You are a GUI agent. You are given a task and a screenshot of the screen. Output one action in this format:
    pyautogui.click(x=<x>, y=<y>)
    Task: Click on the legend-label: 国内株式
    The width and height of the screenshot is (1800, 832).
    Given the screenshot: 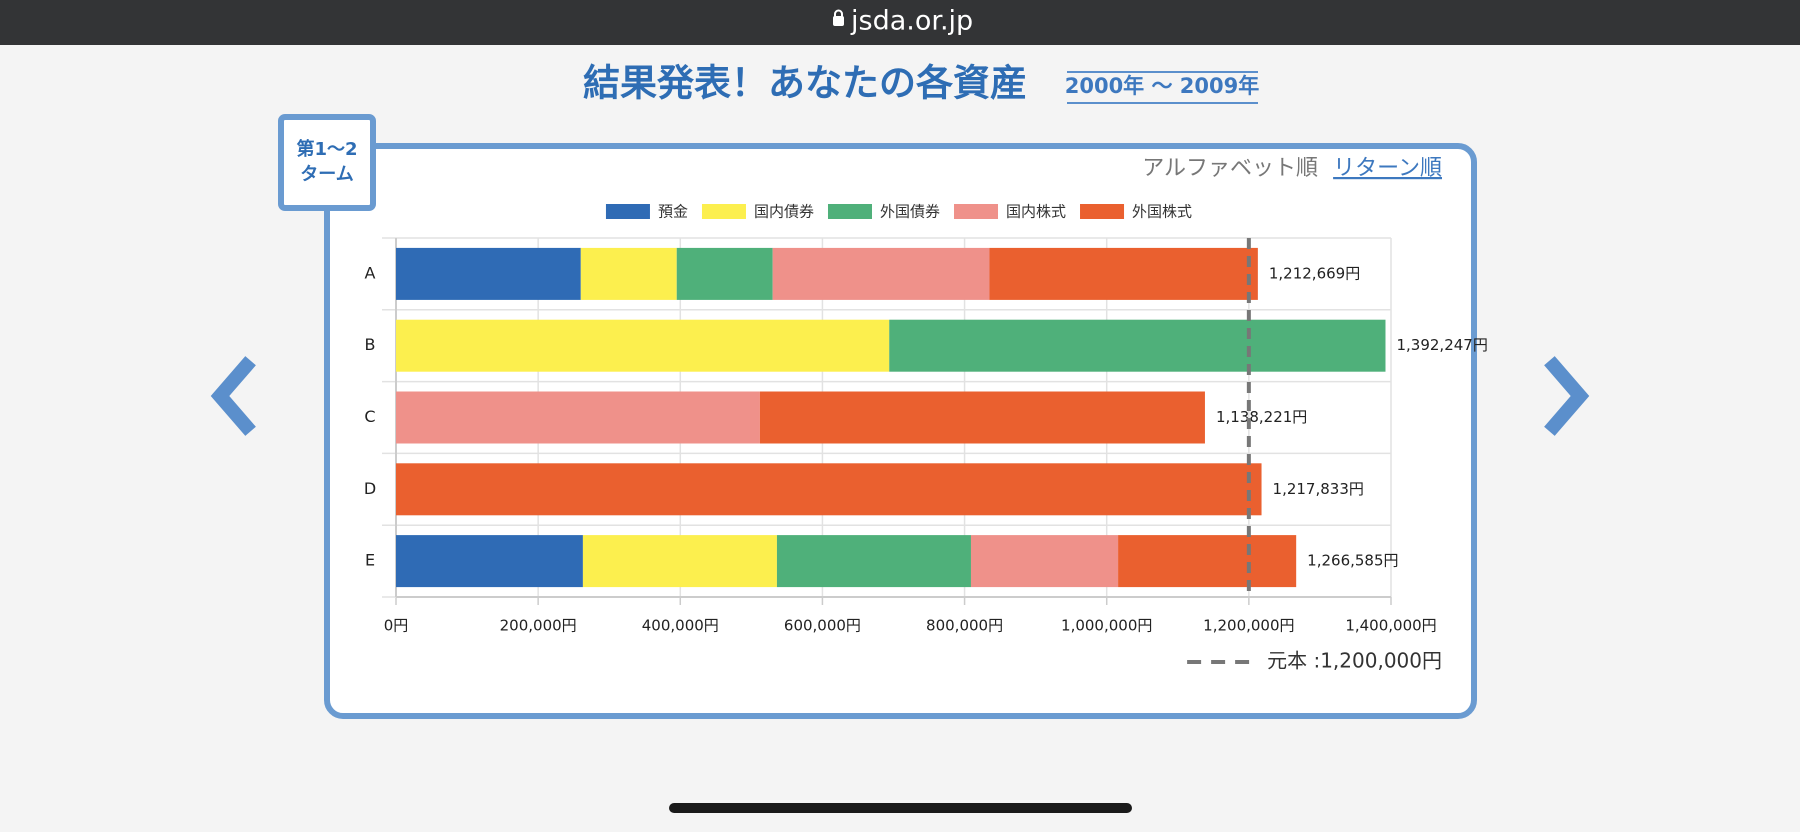 What is the action you would take?
    pyautogui.click(x=1036, y=212)
    